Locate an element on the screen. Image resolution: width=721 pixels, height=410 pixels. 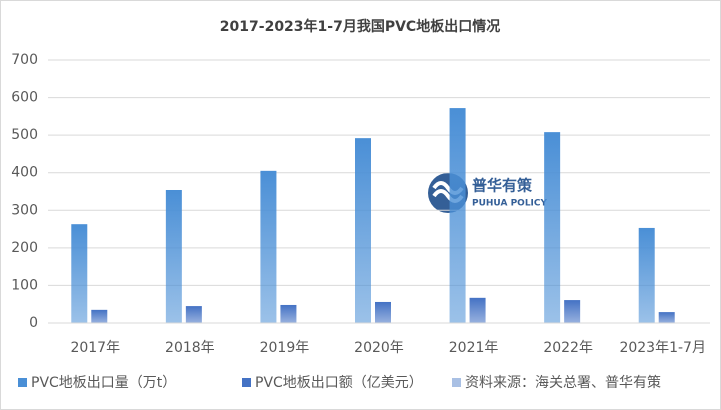
watermark-subname: PUHUA POLICY is located at coordinates (510, 204).